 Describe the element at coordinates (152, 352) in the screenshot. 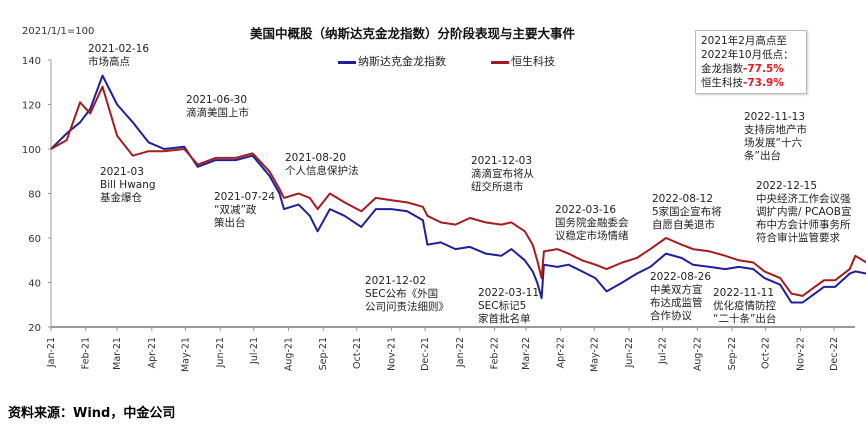

I see `x-tick-label: Apr-21` at that location.